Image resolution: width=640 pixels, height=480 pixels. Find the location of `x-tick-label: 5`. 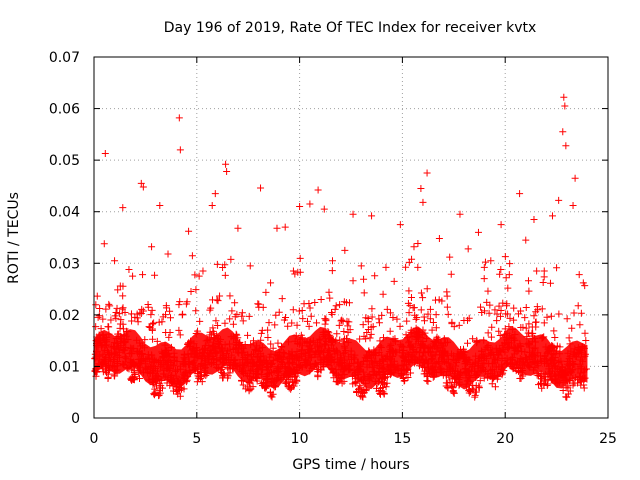

x-tick-label: 5 is located at coordinates (196, 439).